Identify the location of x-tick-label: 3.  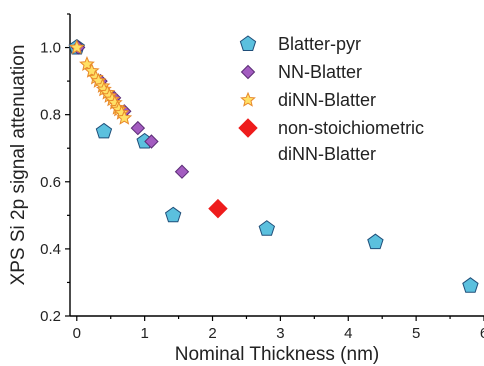
(280, 333).